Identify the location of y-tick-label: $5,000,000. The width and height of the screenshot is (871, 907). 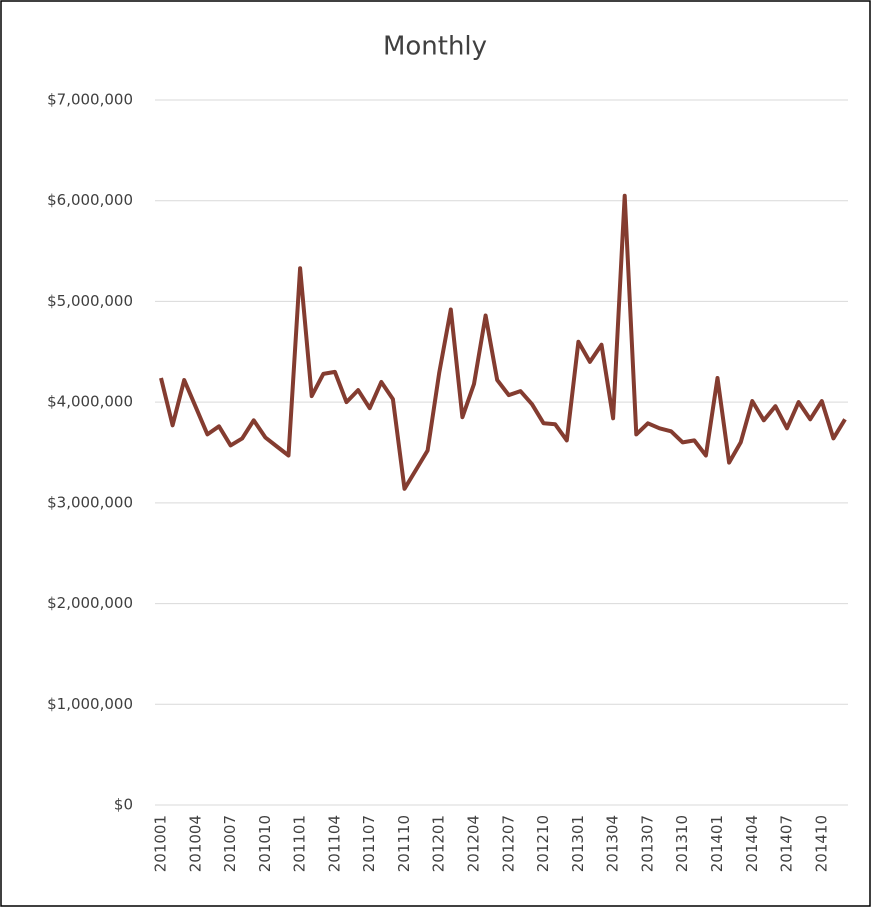
(90, 301).